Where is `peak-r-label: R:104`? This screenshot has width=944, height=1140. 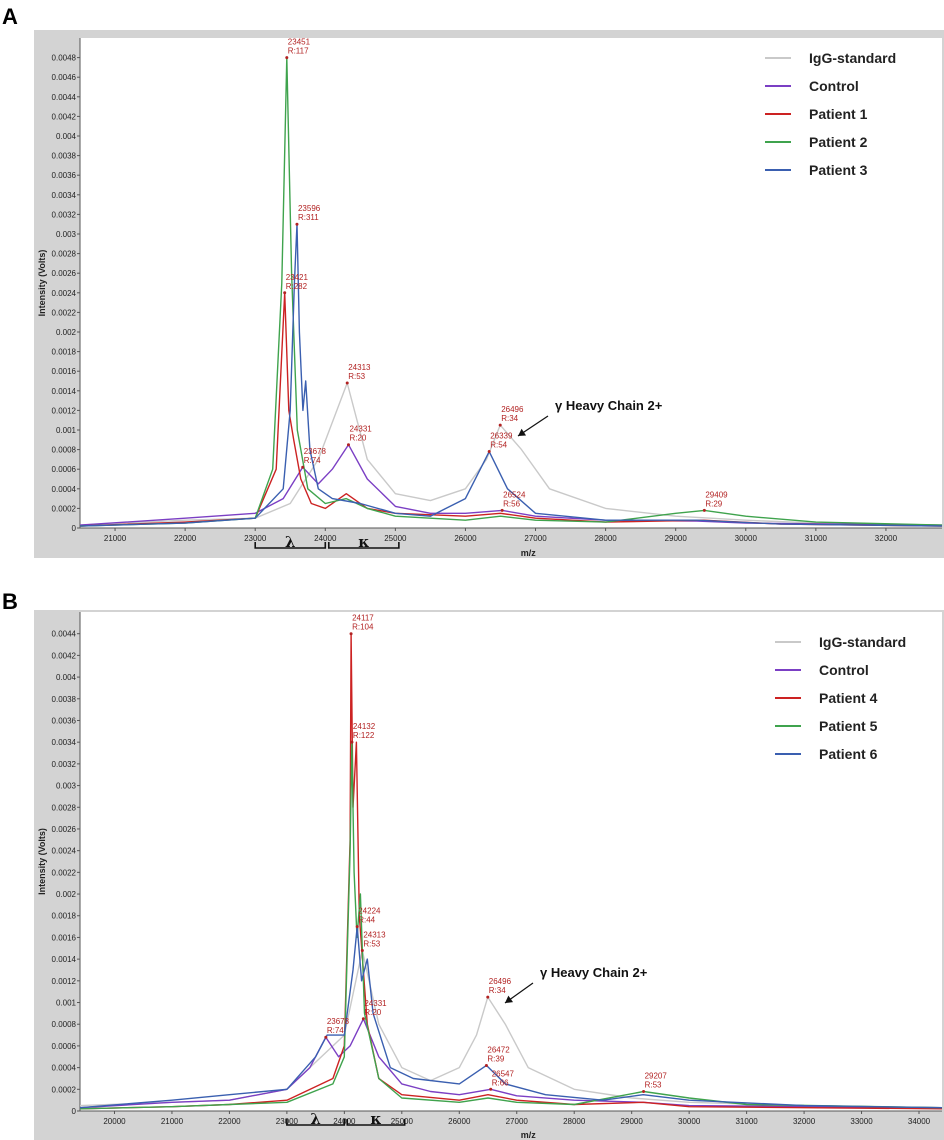 peak-r-label: R:104 is located at coordinates (363, 627).